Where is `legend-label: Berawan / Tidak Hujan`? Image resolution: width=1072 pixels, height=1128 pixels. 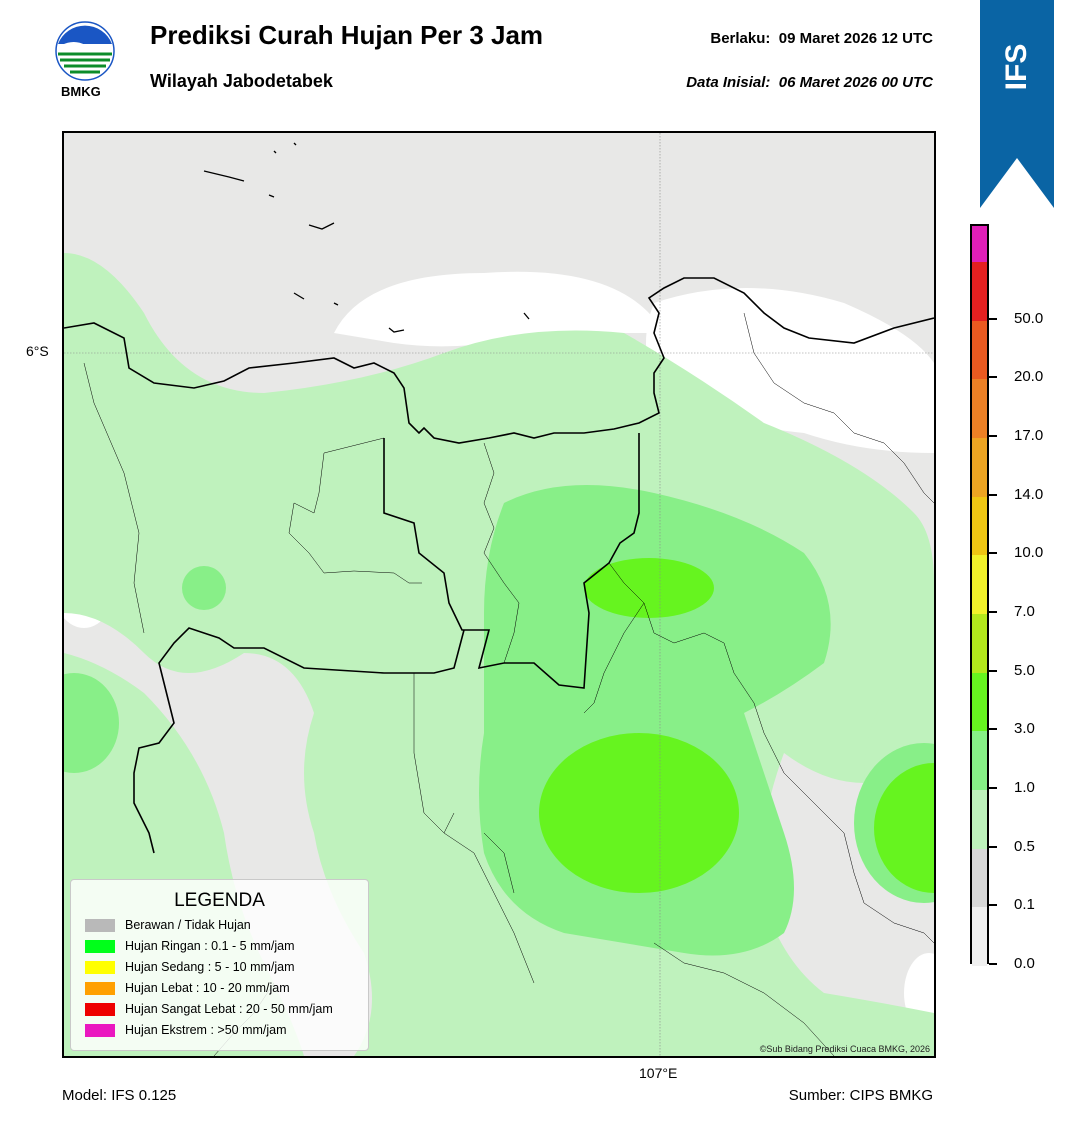
legend-label: Berawan / Tidak Hujan is located at coordinates (188, 925).